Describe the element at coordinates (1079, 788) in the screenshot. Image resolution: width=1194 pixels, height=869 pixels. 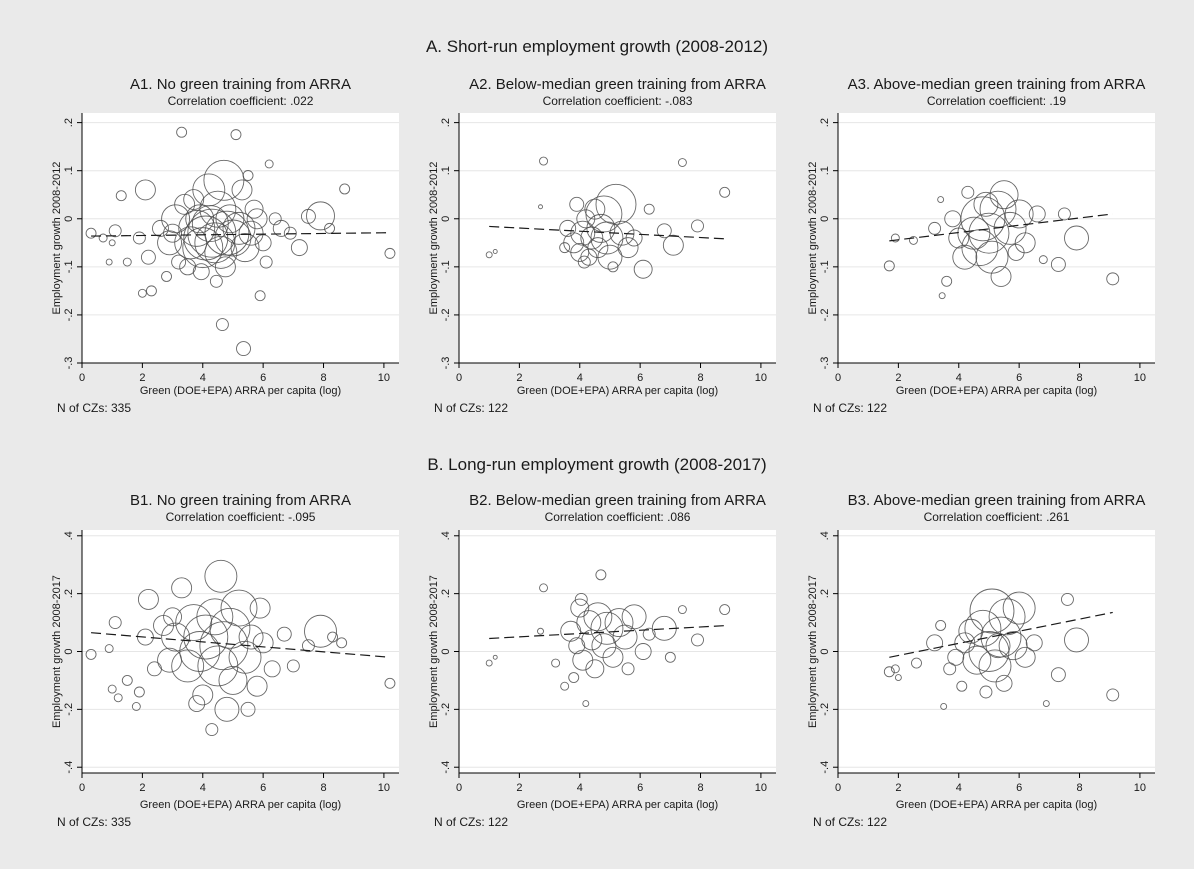
I see `x-tick-label: 8` at that location.